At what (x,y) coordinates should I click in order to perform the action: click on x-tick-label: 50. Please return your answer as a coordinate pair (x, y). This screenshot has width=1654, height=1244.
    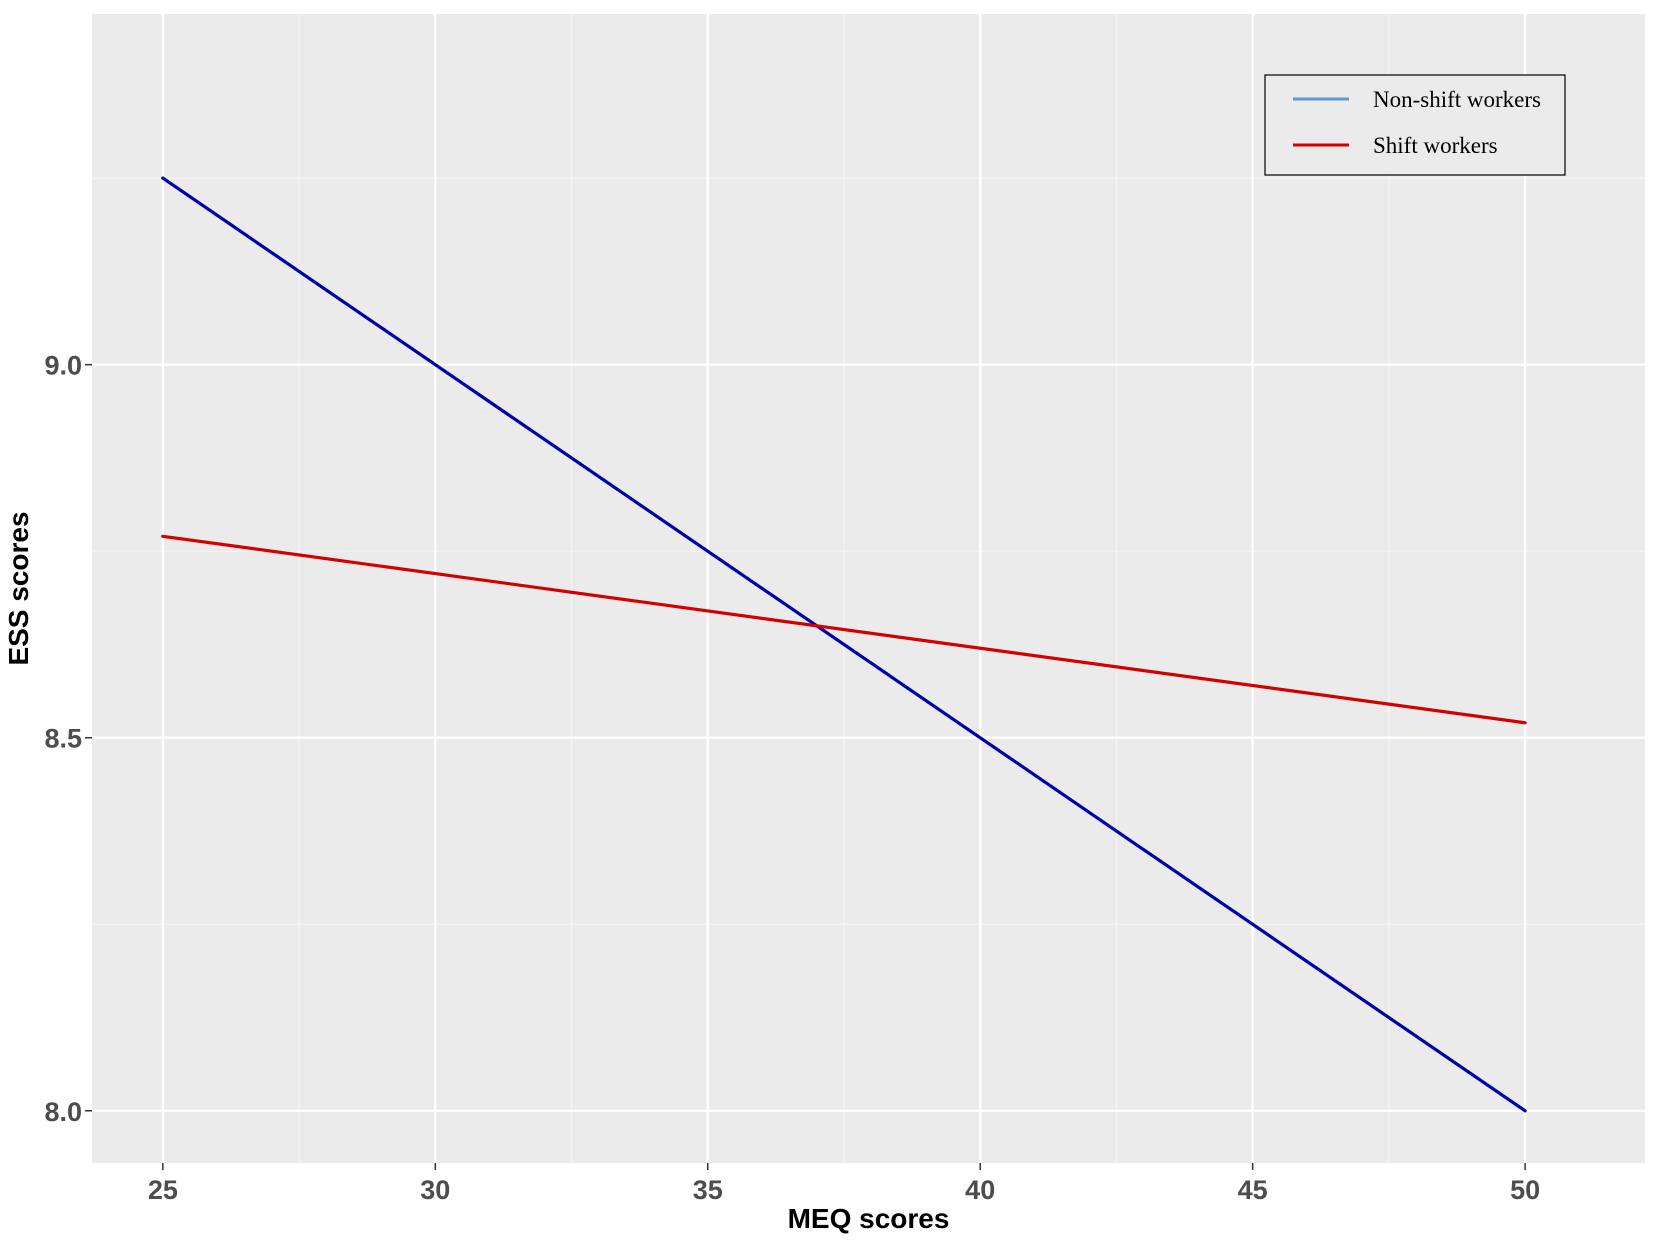
    Looking at the image, I should click on (1525, 1190).